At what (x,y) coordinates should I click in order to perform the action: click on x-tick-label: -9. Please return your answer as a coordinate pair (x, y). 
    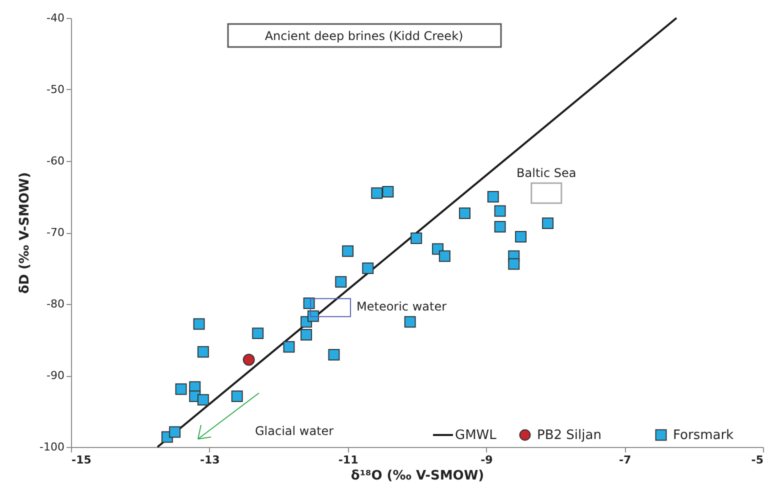
    Looking at the image, I should click on (486, 460).